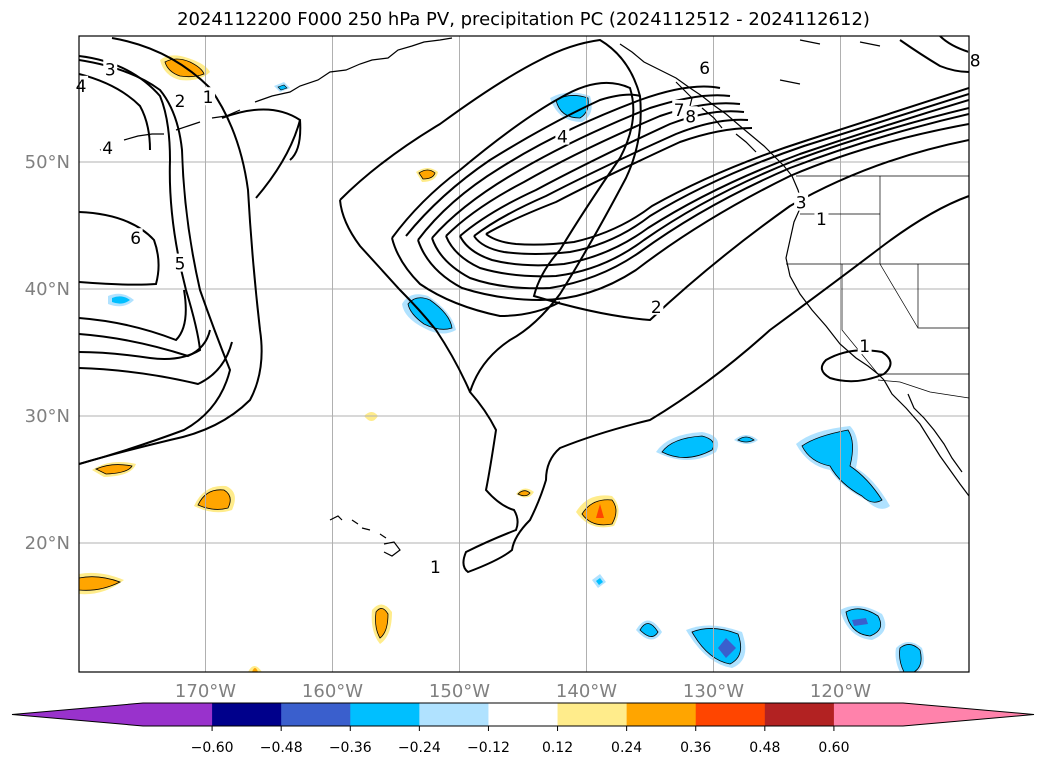 Image resolution: width=1047 pixels, height=765 pixels. Describe the element at coordinates (353, 70) in the screenshot. I see `alaska-coast` at that location.